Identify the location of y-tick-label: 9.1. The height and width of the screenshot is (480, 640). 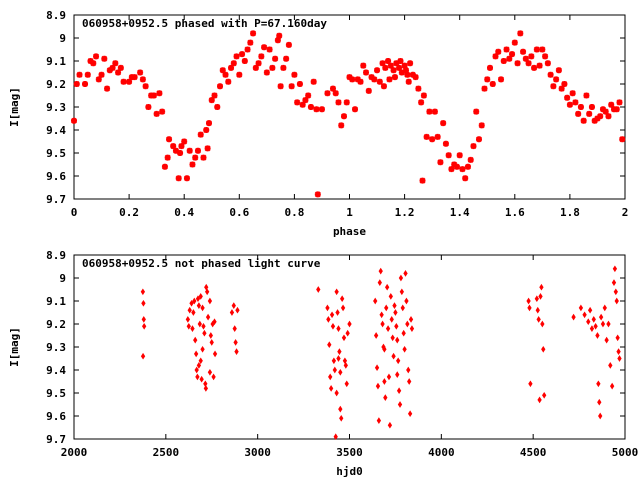
(56, 301).